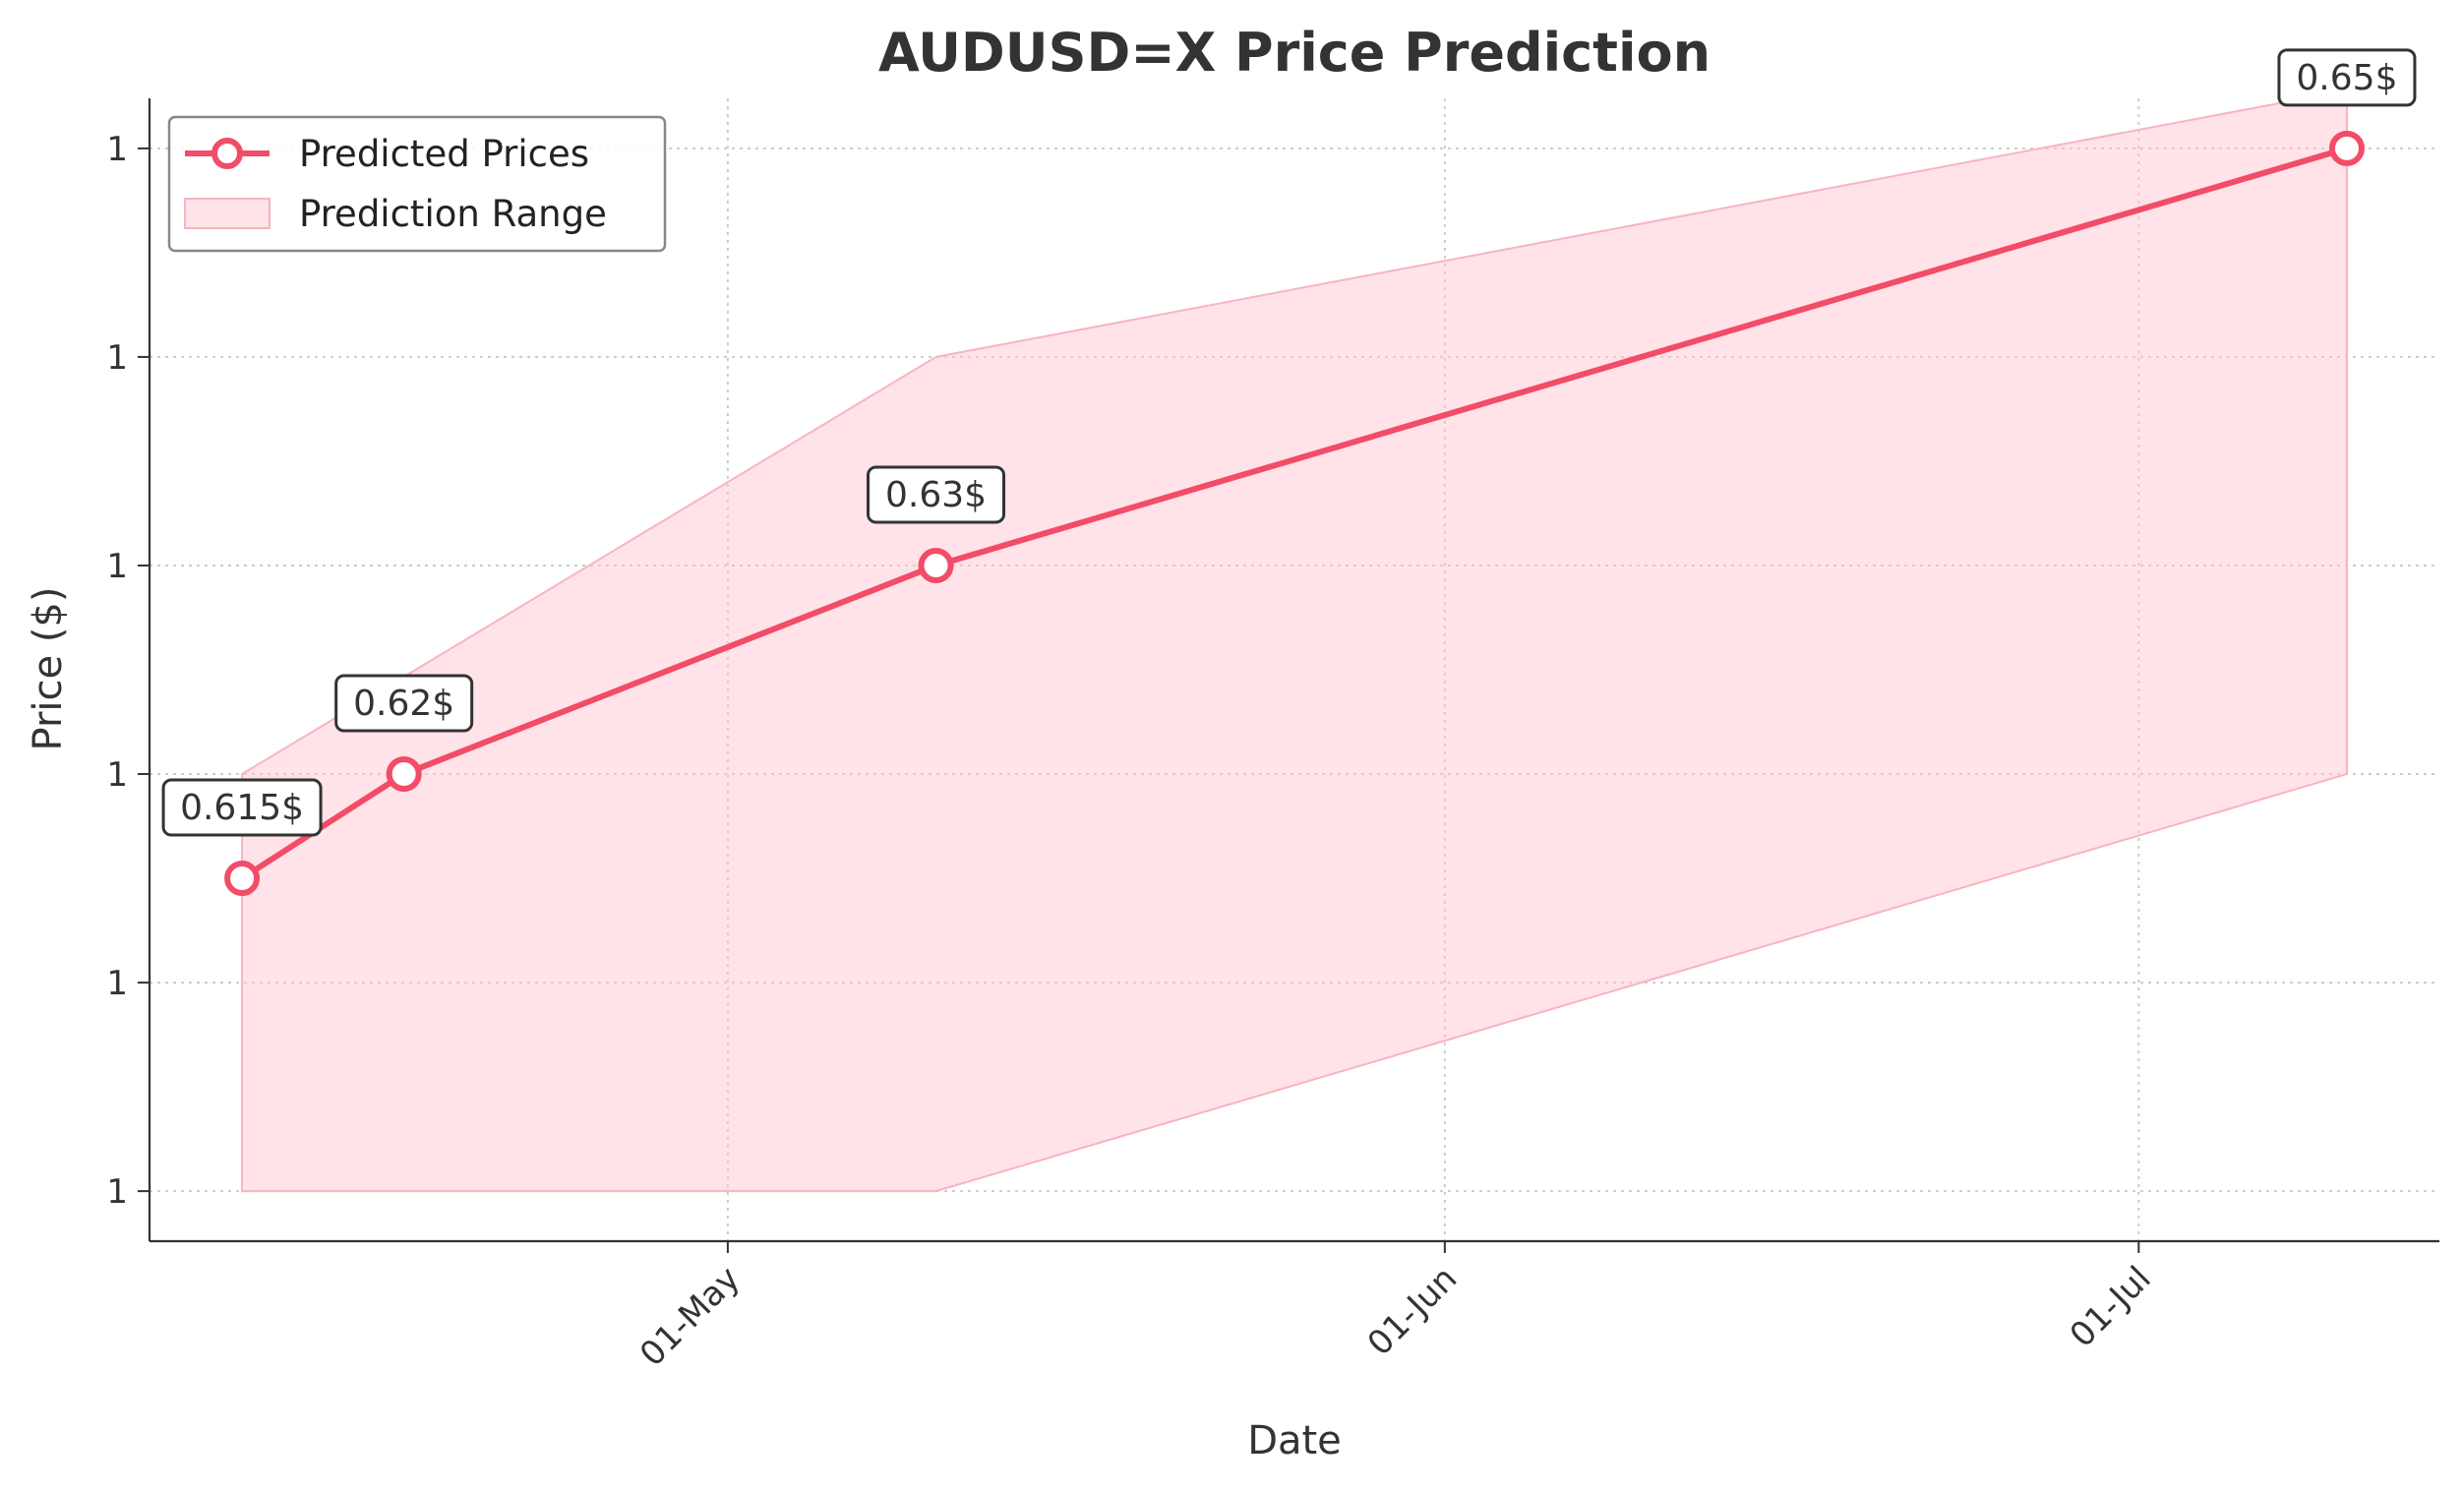  Describe the element at coordinates (444, 154) in the screenshot. I see `legend-label-predicted-prices: Predicted Prices` at that location.